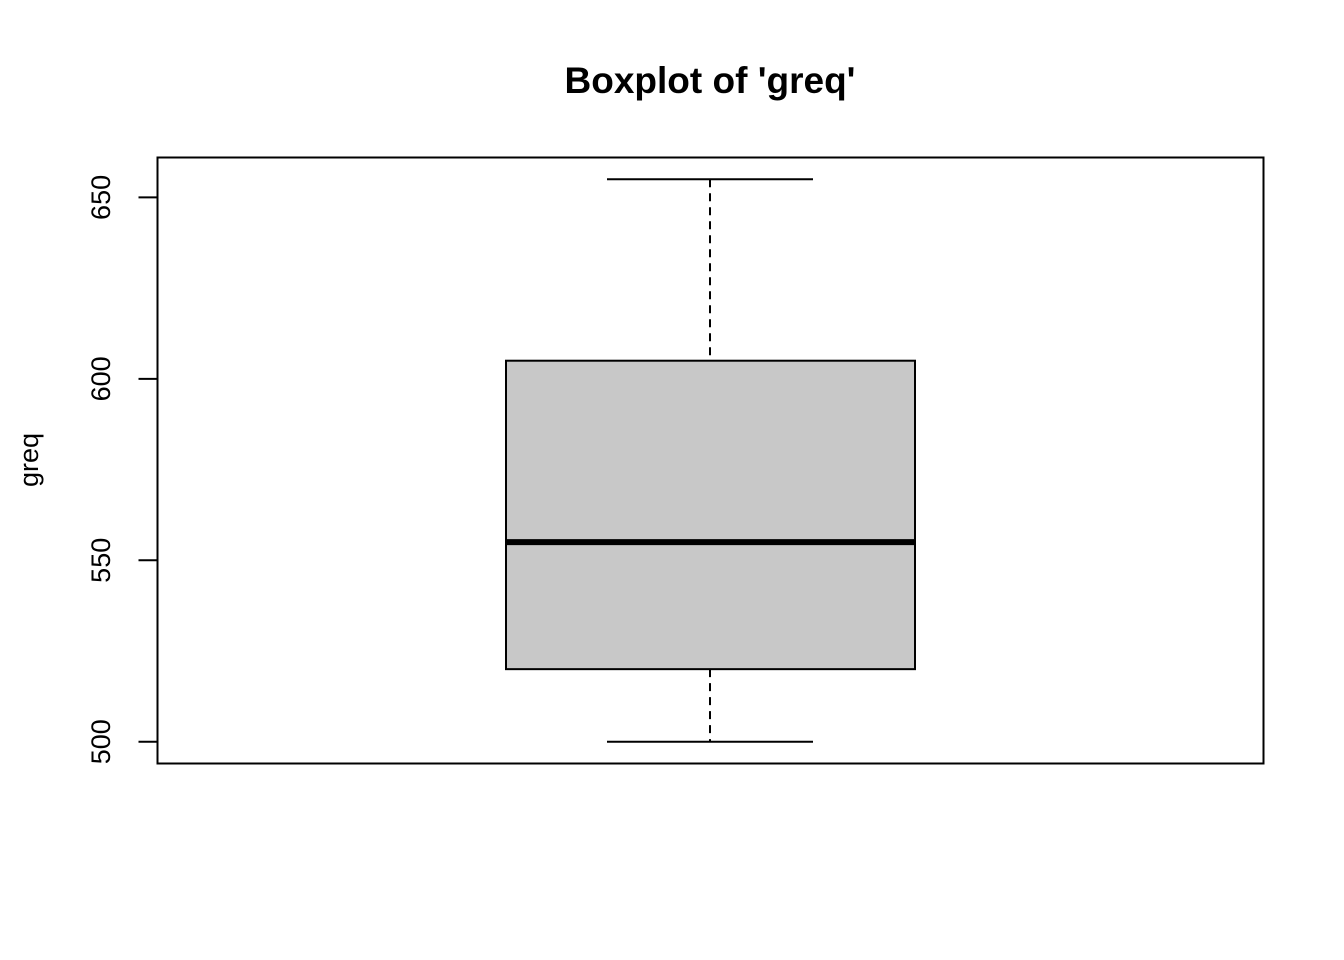  Describe the element at coordinates (101, 197) in the screenshot. I see `y-tick-label: 650` at that location.